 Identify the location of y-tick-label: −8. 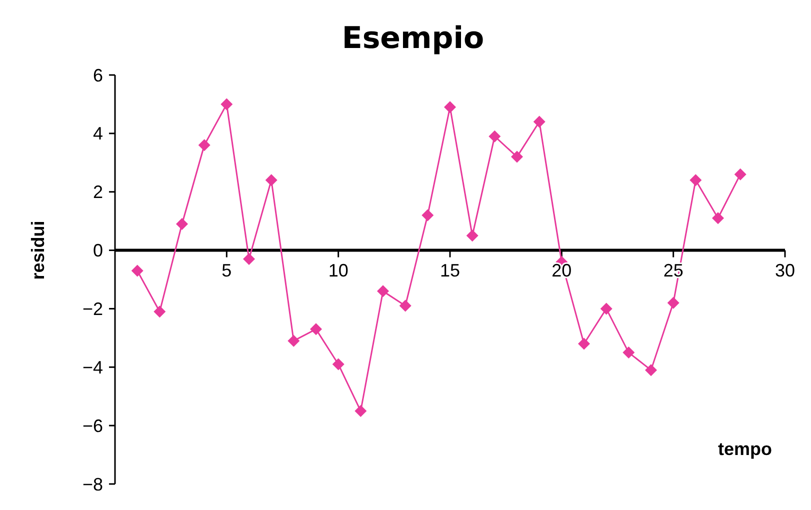
(92, 484).